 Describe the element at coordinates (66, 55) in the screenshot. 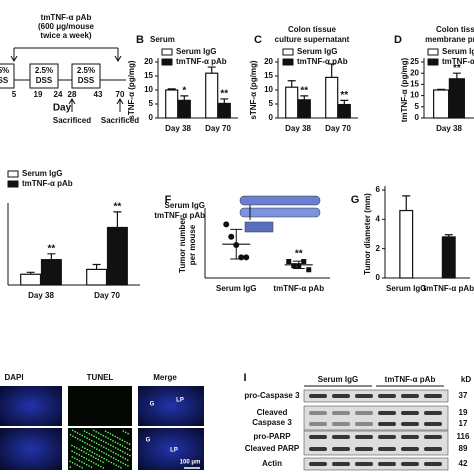

I see `arrow` at that location.